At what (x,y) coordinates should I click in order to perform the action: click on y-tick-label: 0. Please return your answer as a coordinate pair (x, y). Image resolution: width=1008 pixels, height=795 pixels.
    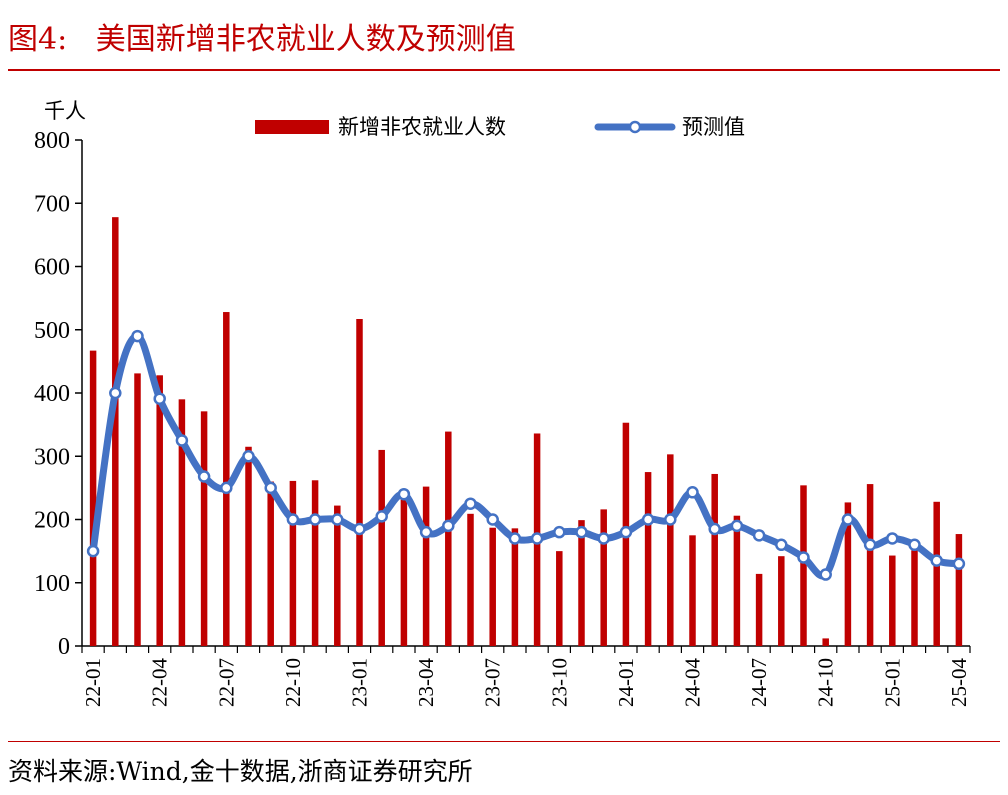
    Looking at the image, I should click on (64, 647).